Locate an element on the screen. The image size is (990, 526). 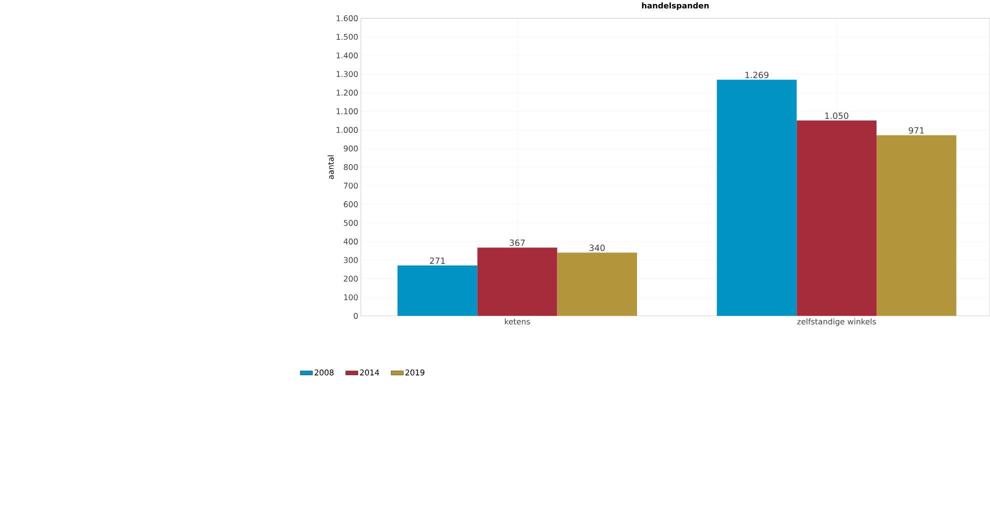
data-label: 1.269 is located at coordinates (756, 75).